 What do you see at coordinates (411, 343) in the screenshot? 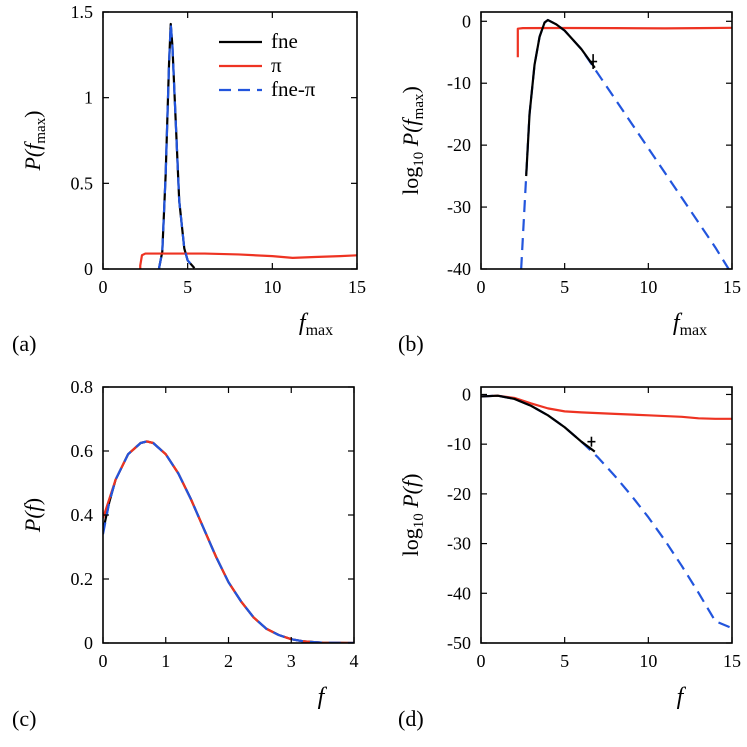
I see `panel-label: (b)` at bounding box center [411, 343].